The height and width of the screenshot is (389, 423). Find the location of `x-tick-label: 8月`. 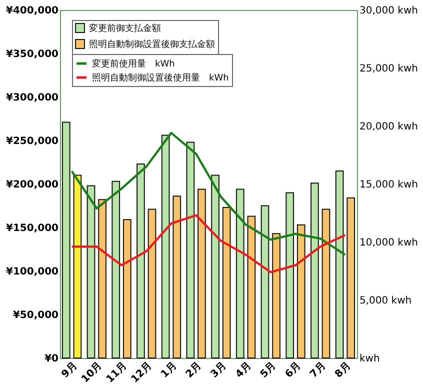

x-tick-label: 8月 is located at coordinates (343, 370).